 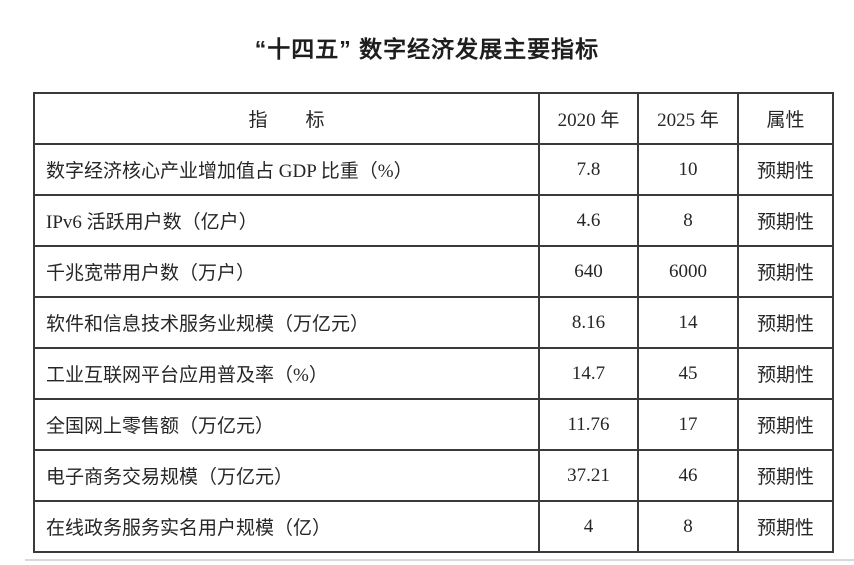 I want to click on table-row: 工业互联网平台应用普及率（%） 14.7 45 预期性, so click(x=433, y=373).